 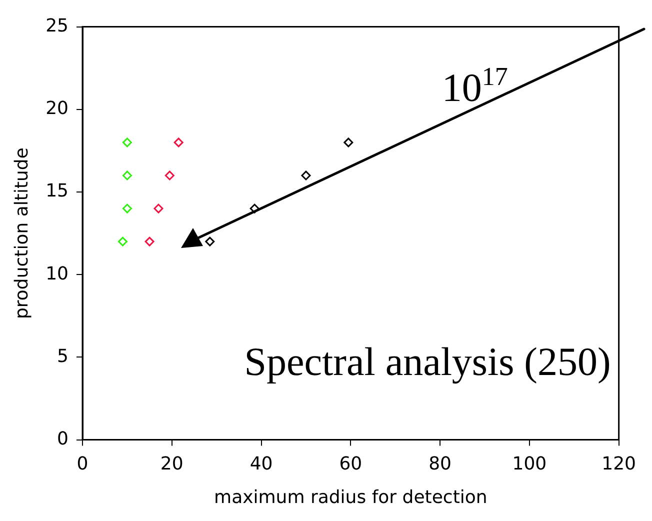 I want to click on y-tick-label: 5, so click(x=63, y=356).